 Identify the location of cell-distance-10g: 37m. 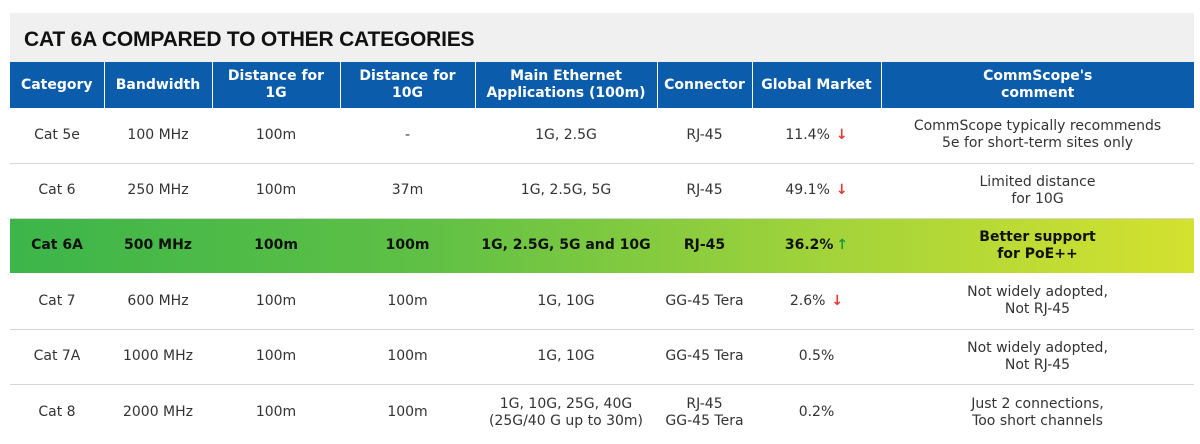
(407, 191).